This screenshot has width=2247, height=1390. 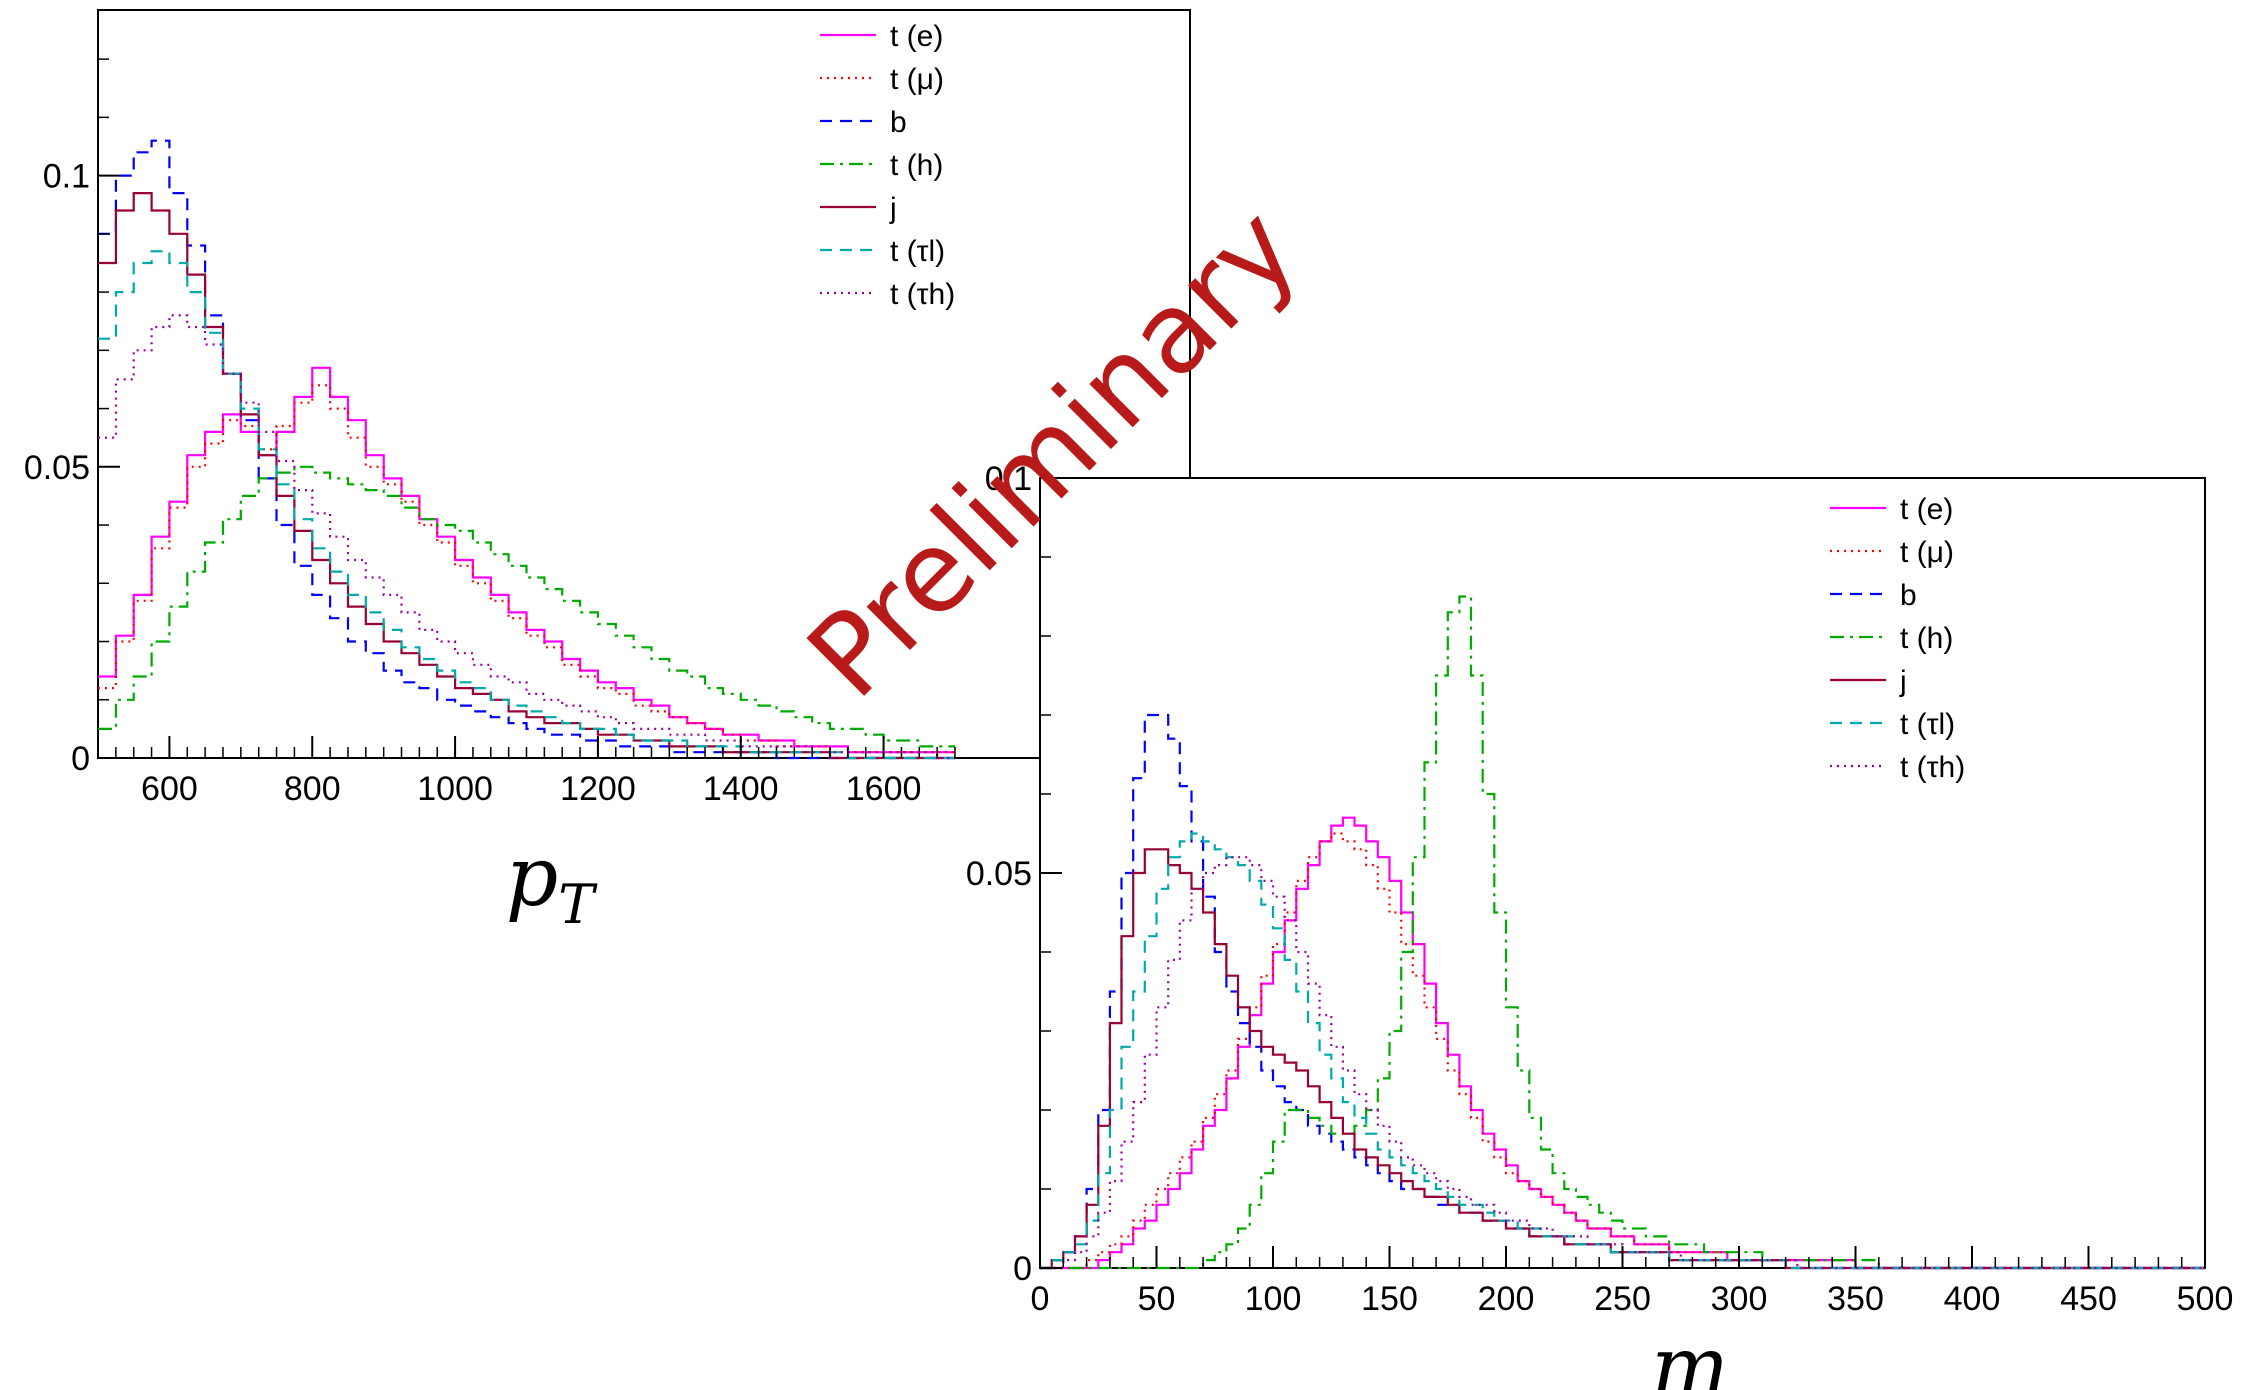 What do you see at coordinates (1157, 1299) in the screenshot?
I see `x-tick-label: 50` at bounding box center [1157, 1299].